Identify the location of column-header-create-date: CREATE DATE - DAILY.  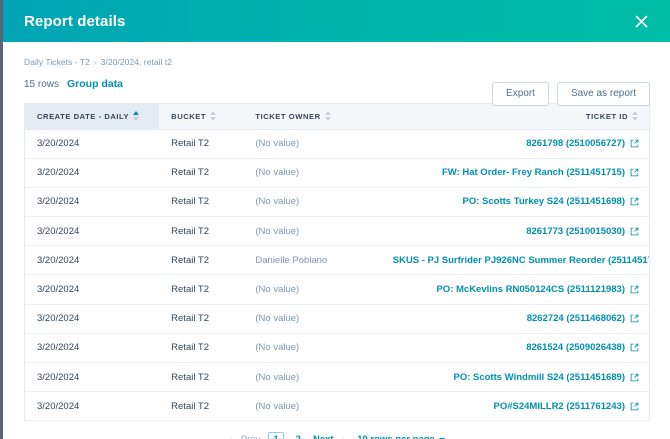
(92, 117).